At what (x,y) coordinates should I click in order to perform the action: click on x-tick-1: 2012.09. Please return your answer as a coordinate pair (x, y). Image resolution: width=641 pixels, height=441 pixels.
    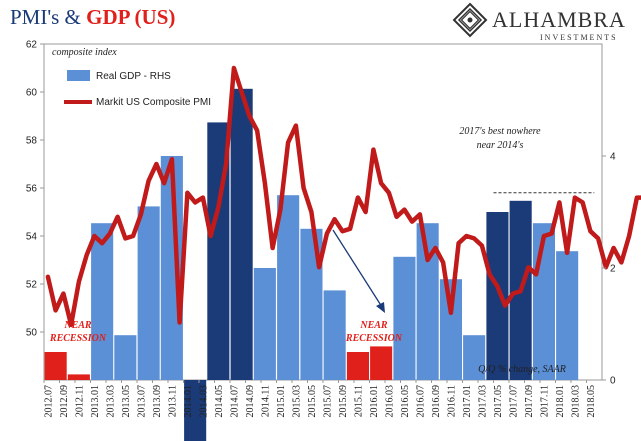
    Looking at the image, I should click on (64, 401).